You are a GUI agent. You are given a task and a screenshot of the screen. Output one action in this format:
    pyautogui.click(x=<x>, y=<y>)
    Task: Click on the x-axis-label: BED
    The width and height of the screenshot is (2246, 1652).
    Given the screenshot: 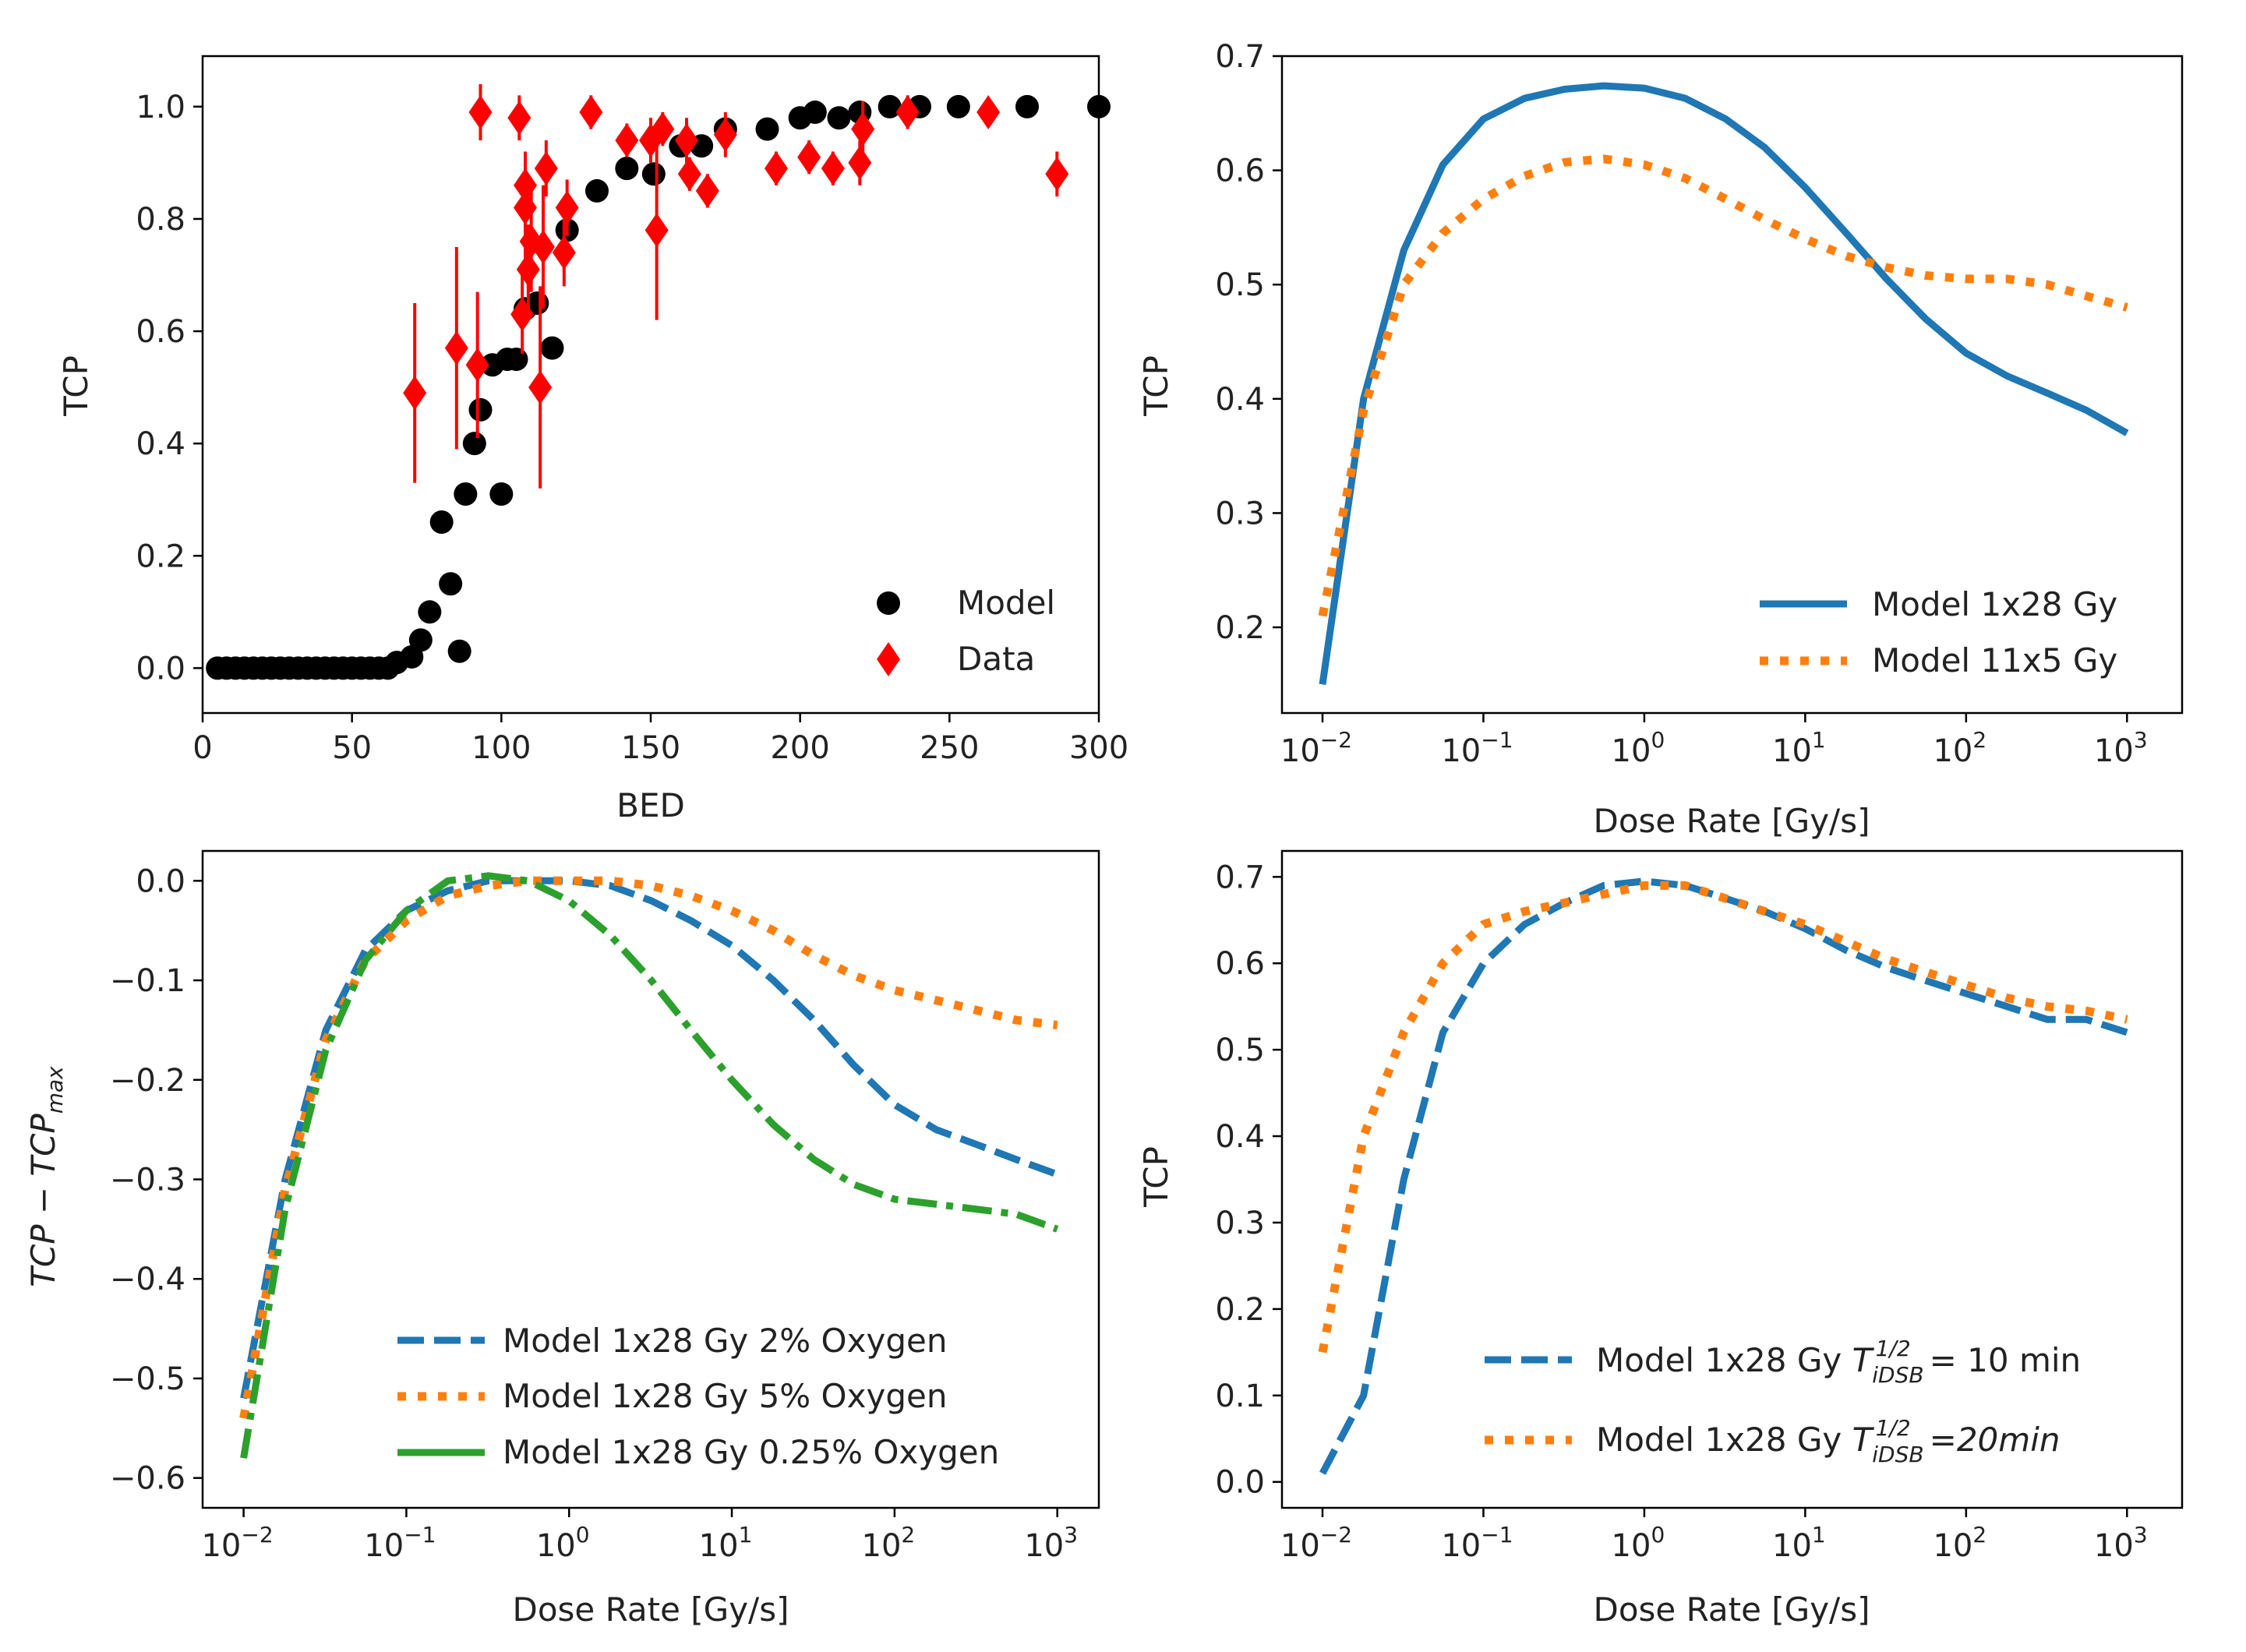 What is the action you would take?
    pyautogui.click(x=650, y=805)
    